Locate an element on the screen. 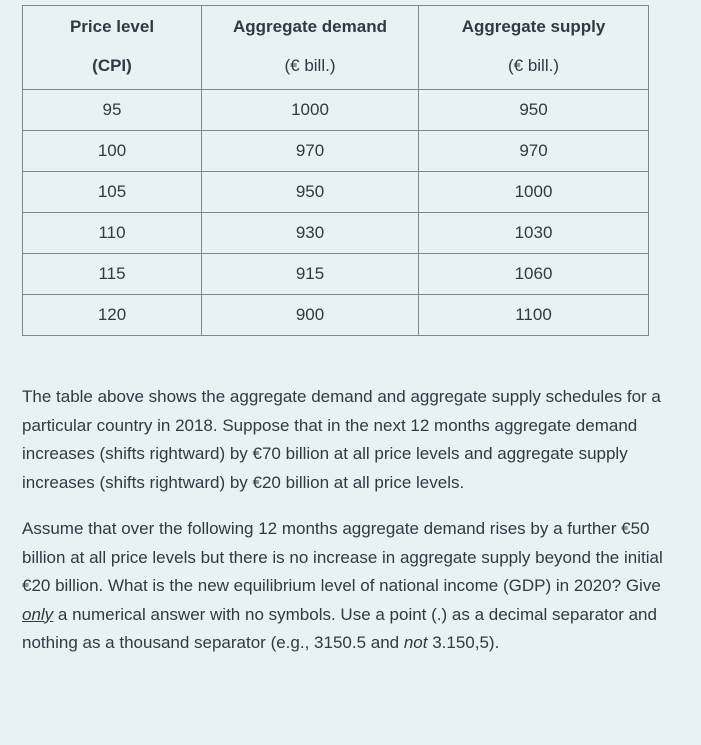  cell-aggregate-supply: 1060 is located at coordinates (533, 274).